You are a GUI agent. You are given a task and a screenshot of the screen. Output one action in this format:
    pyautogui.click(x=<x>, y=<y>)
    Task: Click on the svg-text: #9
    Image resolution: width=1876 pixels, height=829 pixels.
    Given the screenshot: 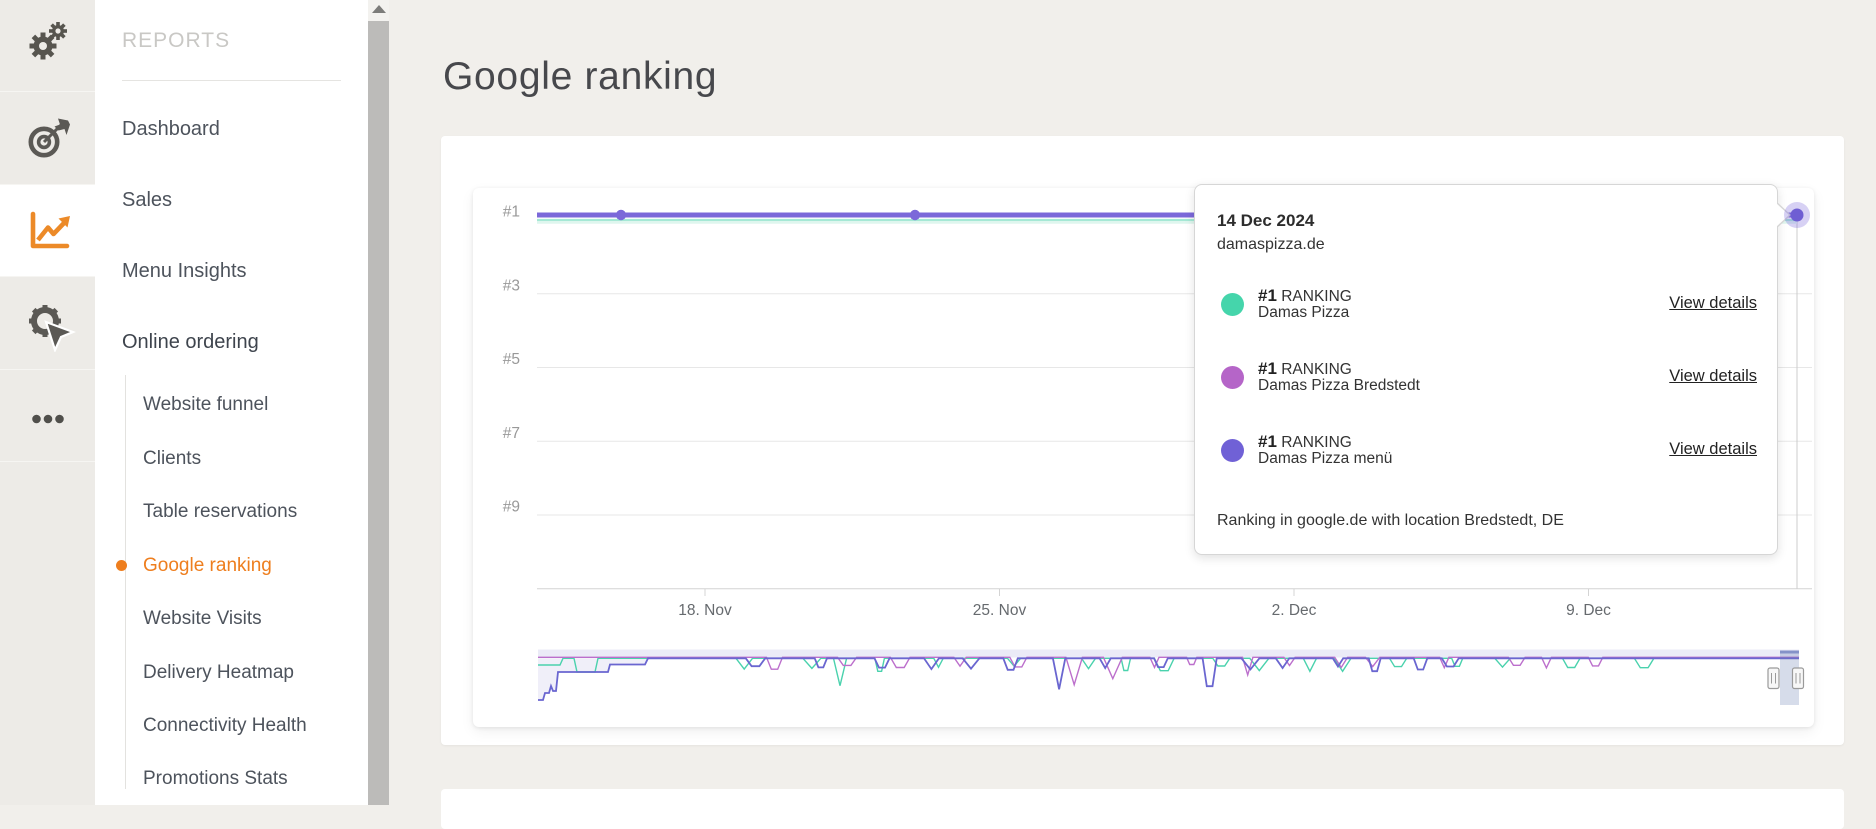 What is the action you would take?
    pyautogui.click(x=511, y=507)
    